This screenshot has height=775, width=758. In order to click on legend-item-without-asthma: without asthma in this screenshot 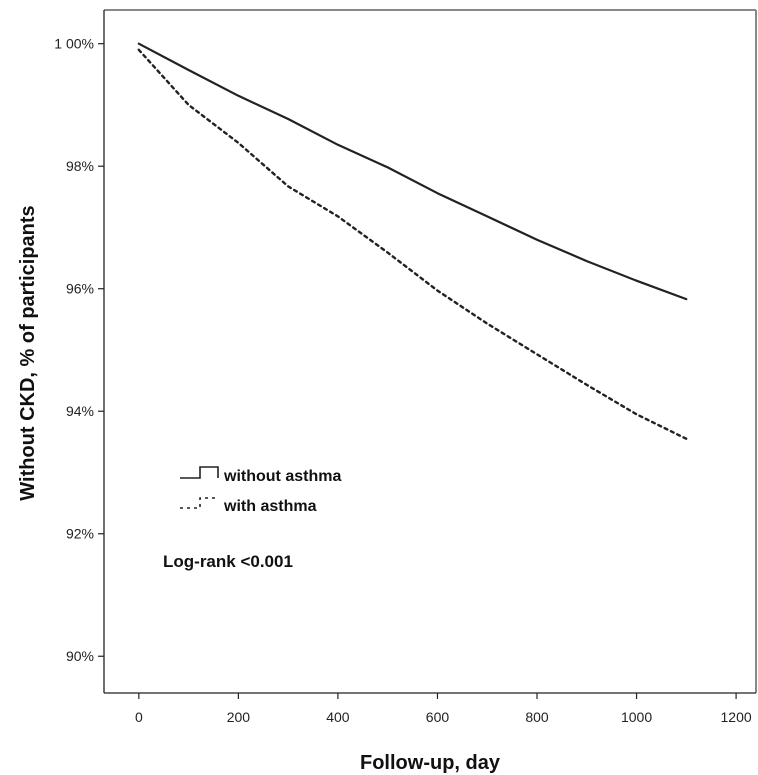, I will do `click(260, 475)`.